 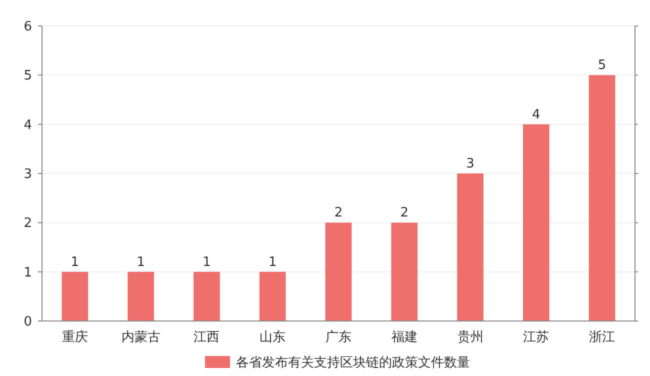 What do you see at coordinates (207, 337) in the screenshot?
I see `x-tick-label: 江西` at bounding box center [207, 337].